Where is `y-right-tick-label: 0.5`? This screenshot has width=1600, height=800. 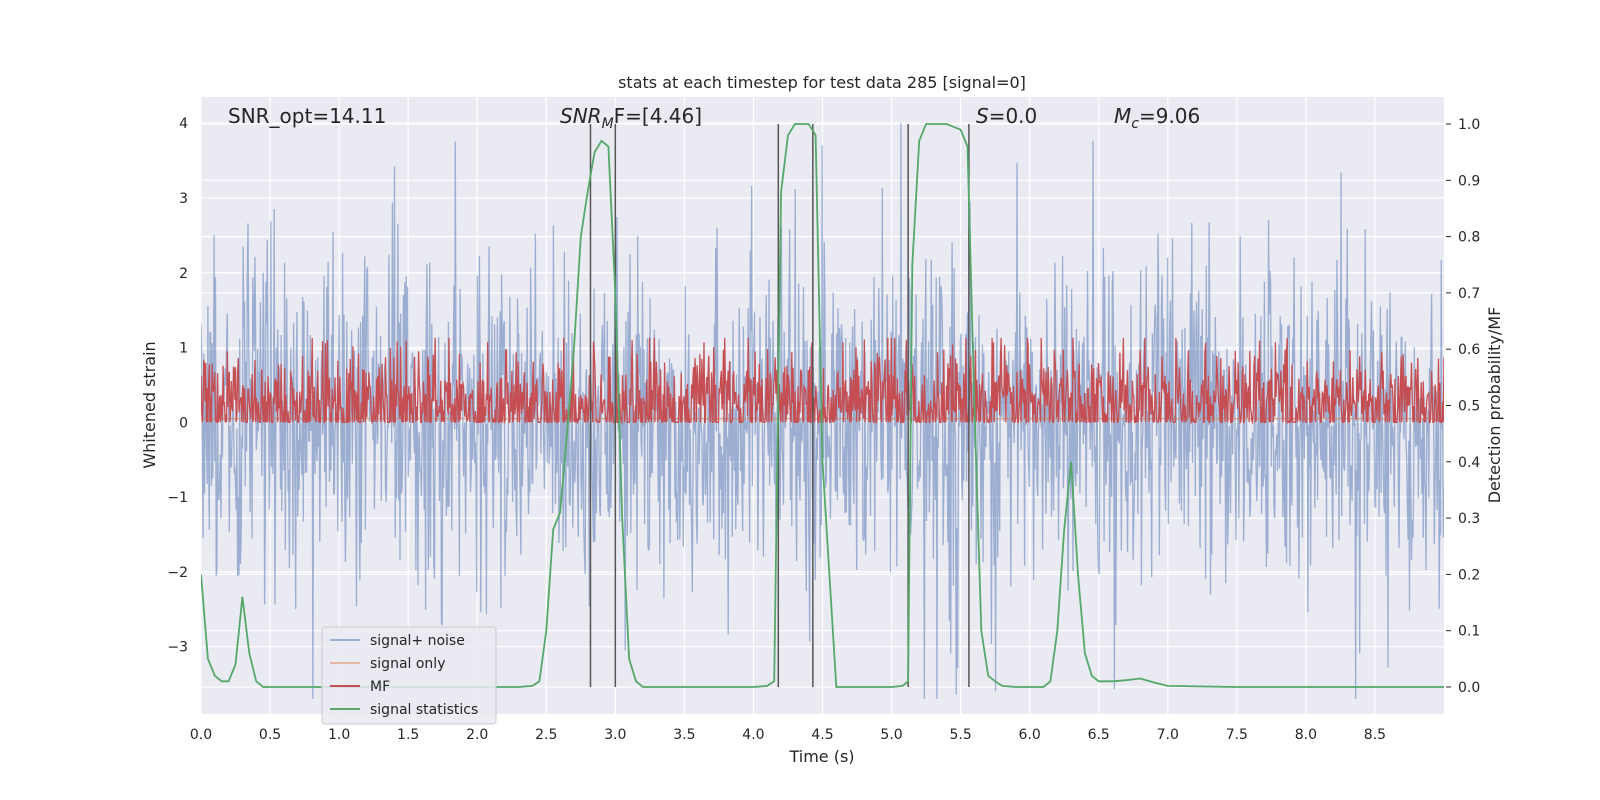
y-right-tick-label: 0.5 is located at coordinates (1469, 407).